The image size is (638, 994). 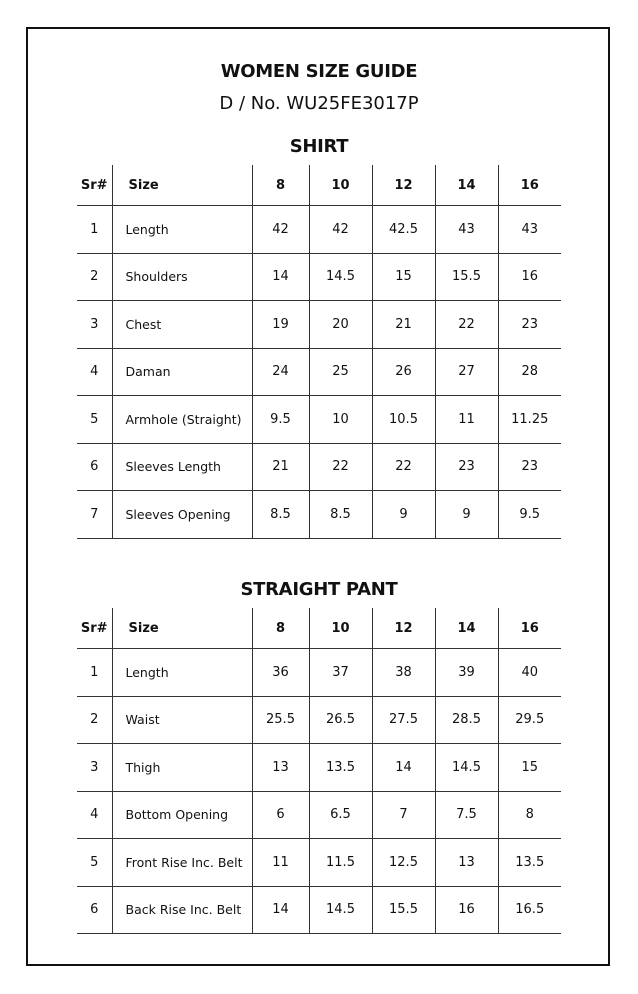 What do you see at coordinates (466, 720) in the screenshot?
I see `measurement-value: 28.5` at bounding box center [466, 720].